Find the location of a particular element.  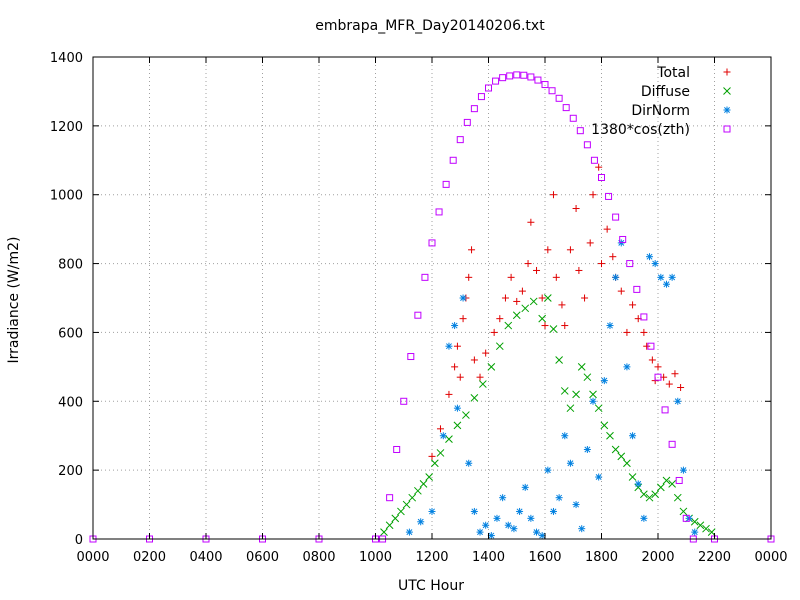

y-tick-label: 200 is located at coordinates (70, 471).